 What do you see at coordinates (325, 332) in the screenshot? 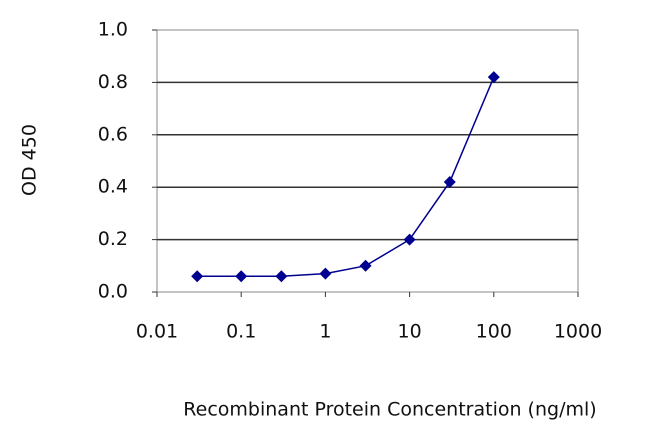
I see `x-tick-label: 1` at bounding box center [325, 332].